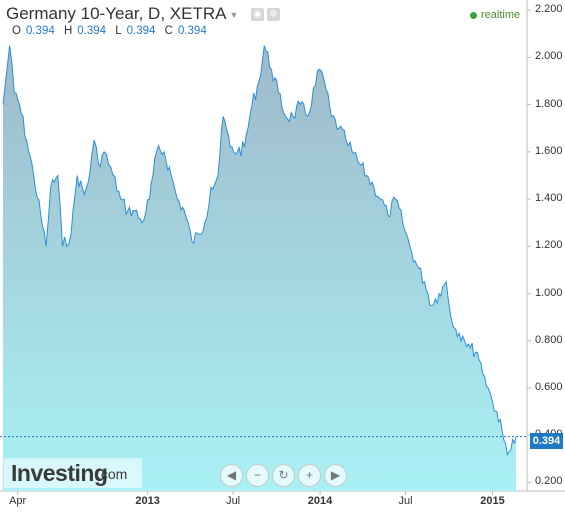  What do you see at coordinates (549, 339) in the screenshot?
I see `y-tick-label: 0.800` at bounding box center [549, 339].